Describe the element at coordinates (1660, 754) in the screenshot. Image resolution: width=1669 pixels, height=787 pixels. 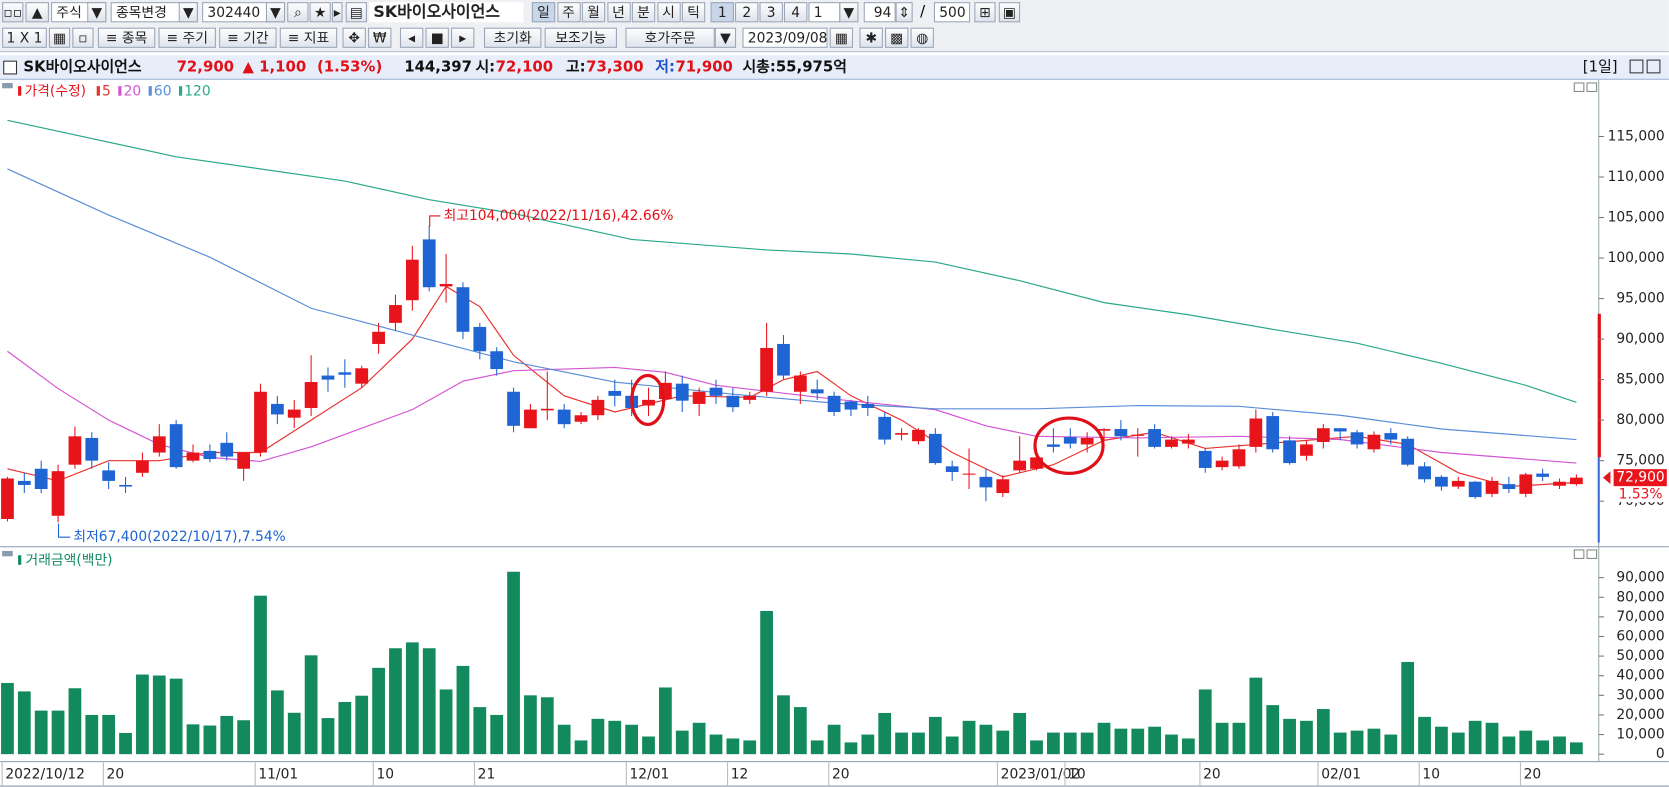
I see `y-tick-label: 0` at that location.